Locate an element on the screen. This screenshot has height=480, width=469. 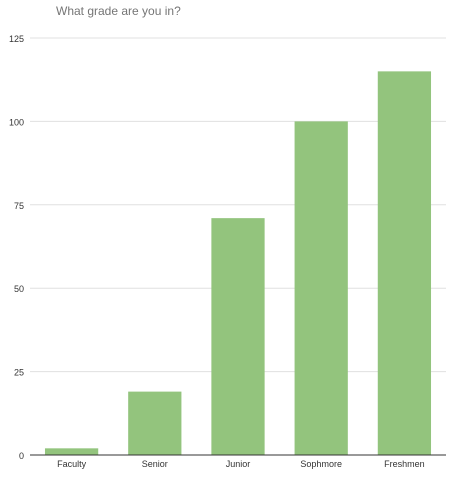
y-tick-label: 25 is located at coordinates (19, 373).